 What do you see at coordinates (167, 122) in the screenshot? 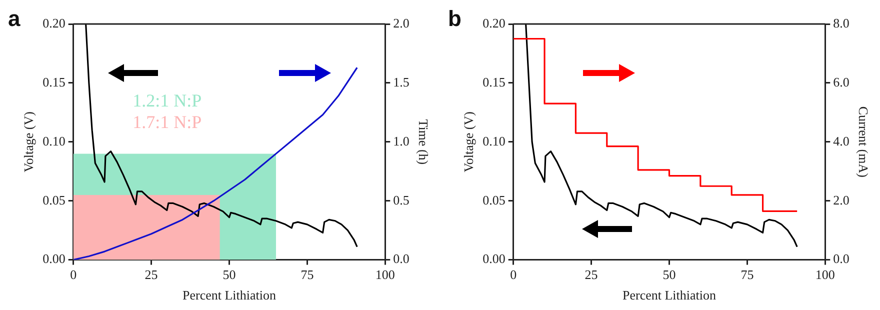
I see `text: 1.7:1 N:P` at bounding box center [167, 122].